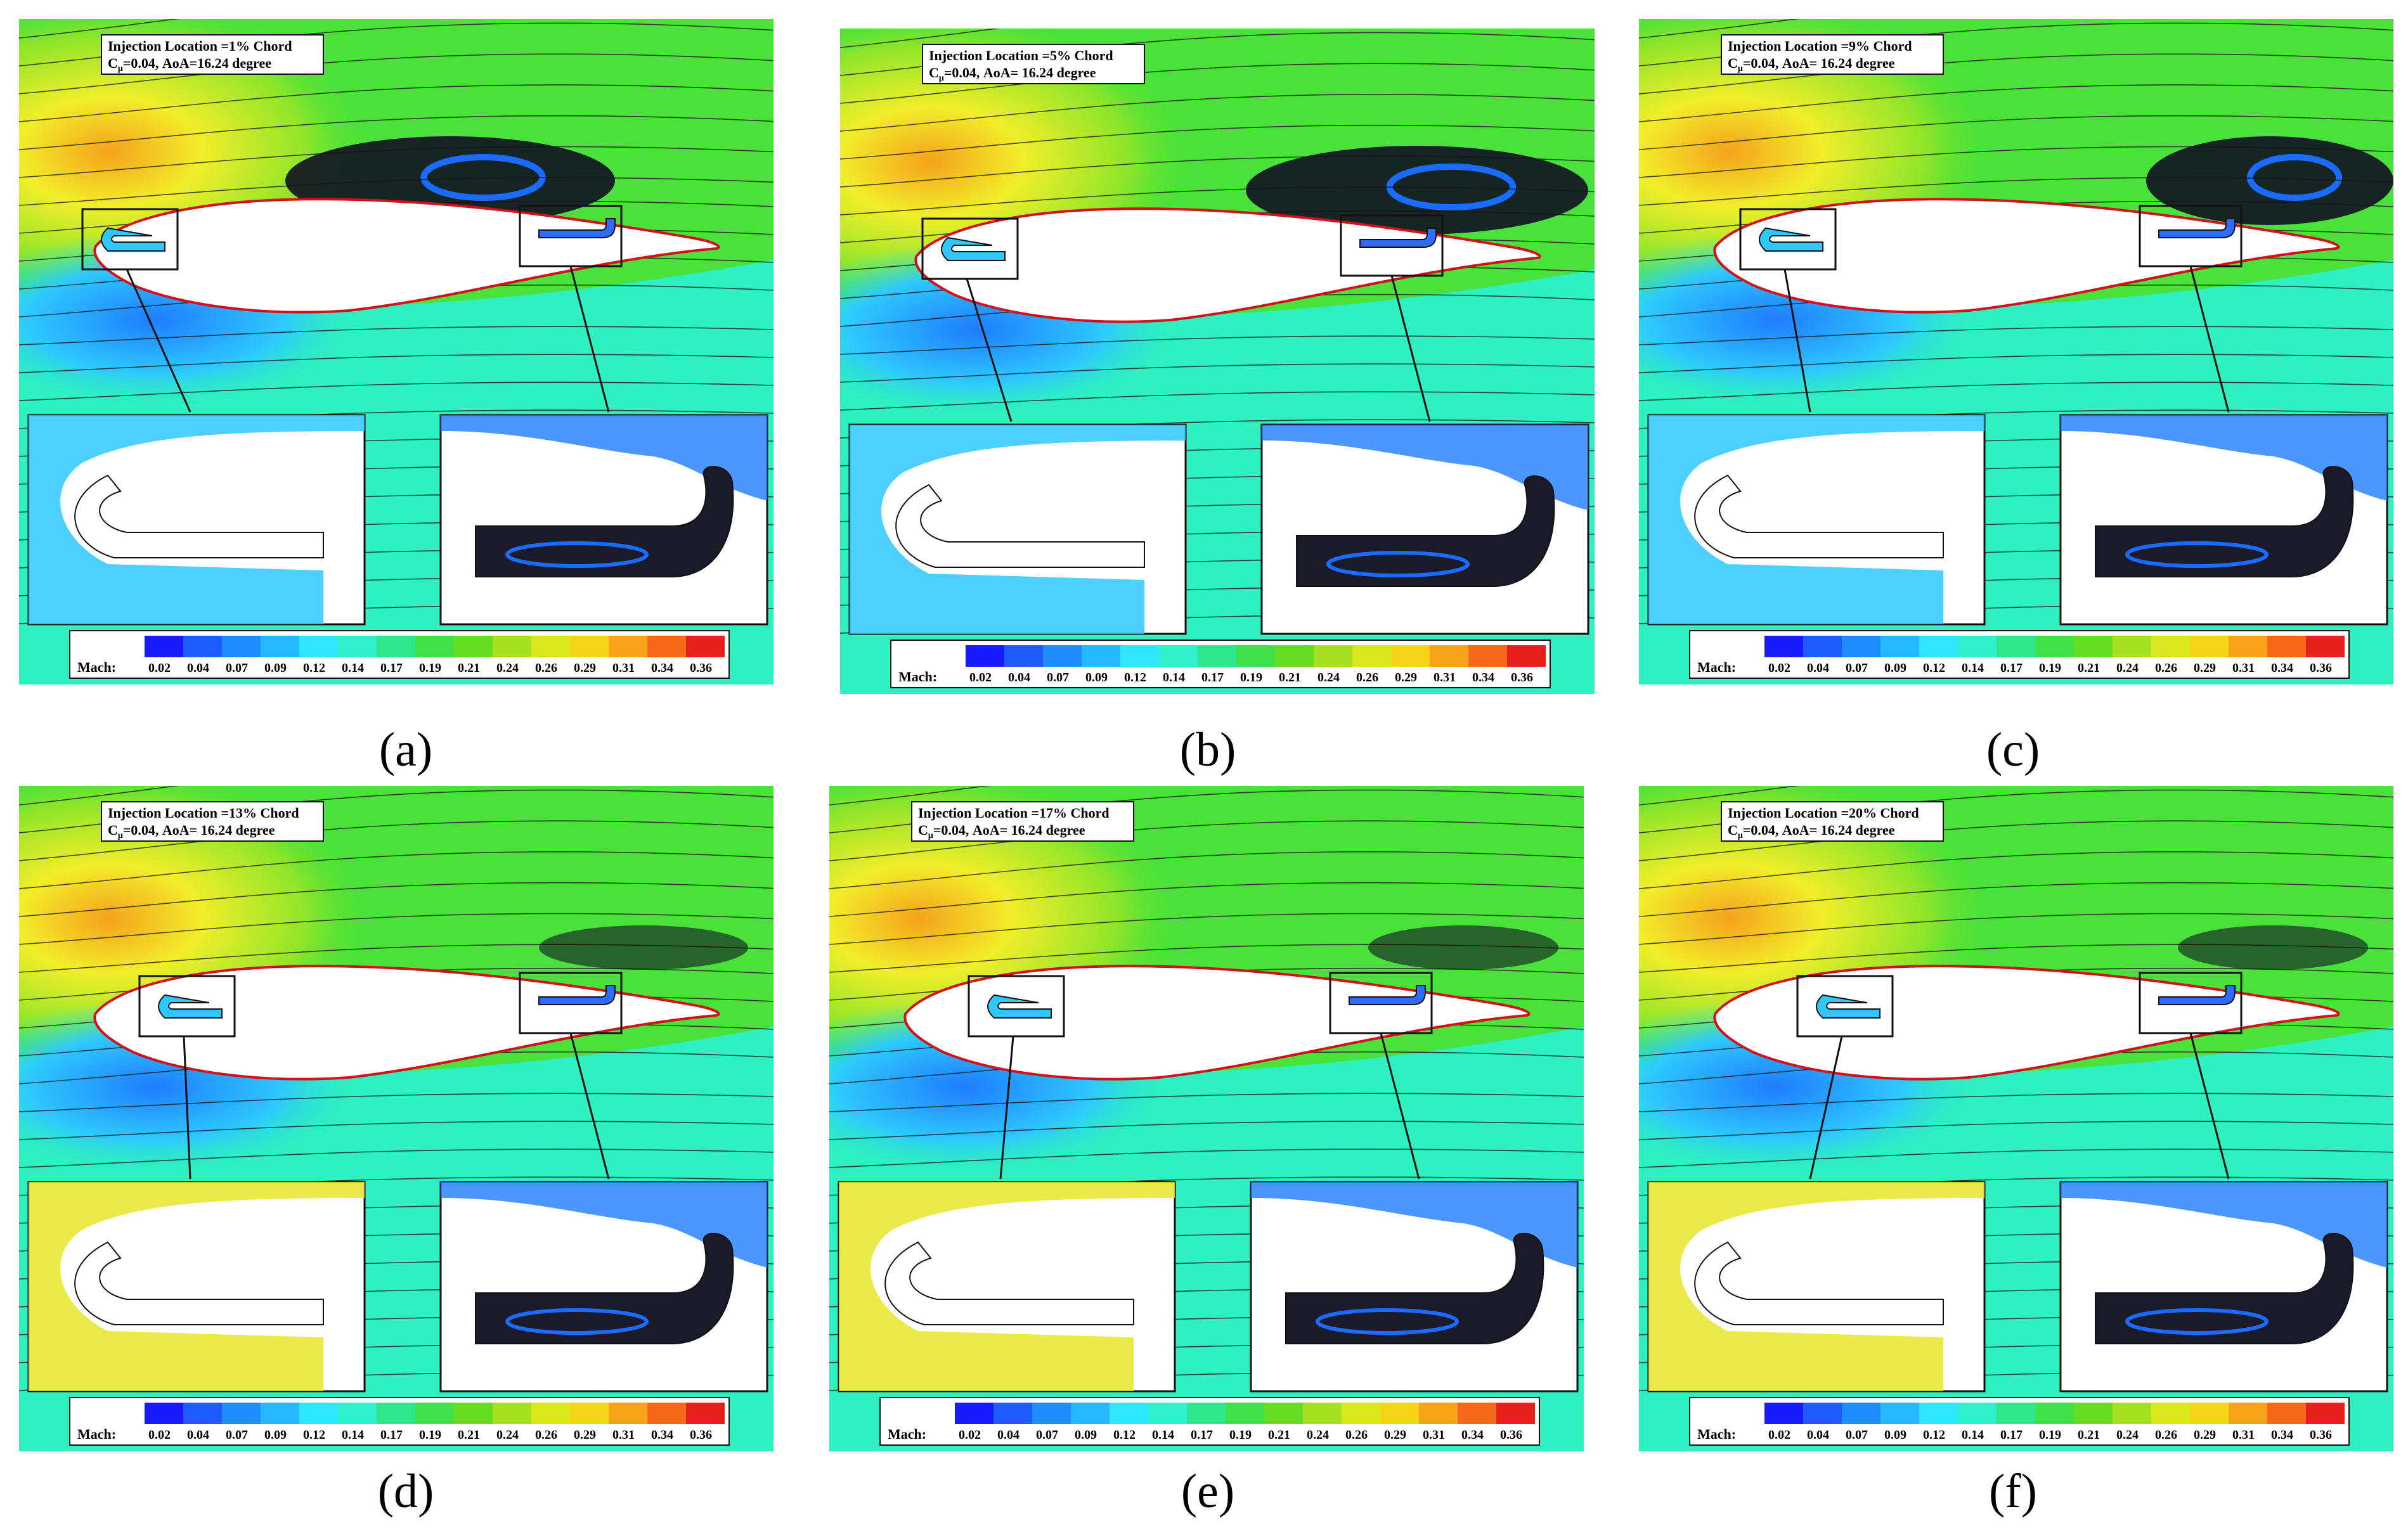  What do you see at coordinates (1934, 668) in the screenshot?
I see `legend-tick: 0.12` at bounding box center [1934, 668].